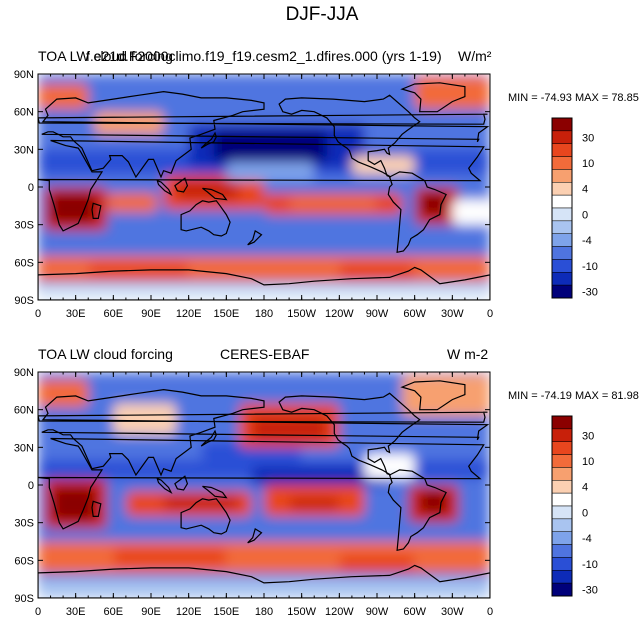 This screenshot has width=644, height=640. I want to click on colorbar-label: 10, so click(588, 462).